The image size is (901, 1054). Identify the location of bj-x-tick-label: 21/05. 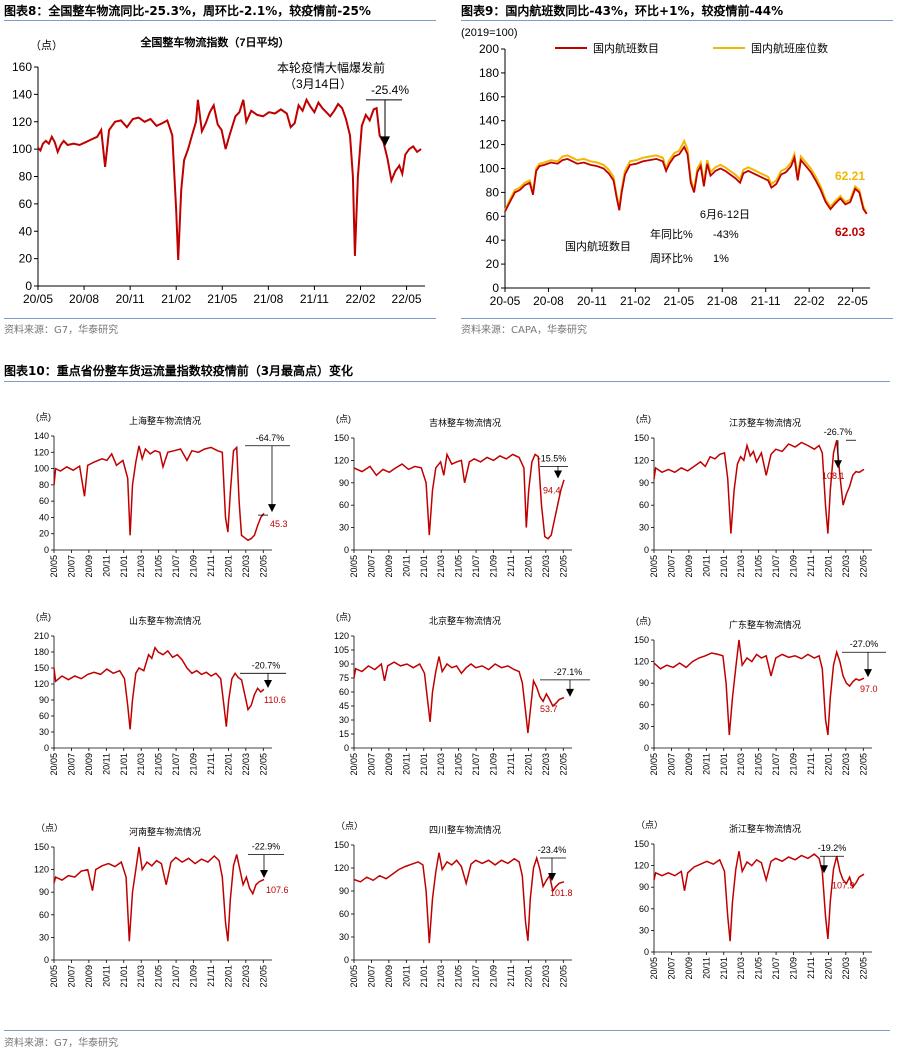
(459, 764).